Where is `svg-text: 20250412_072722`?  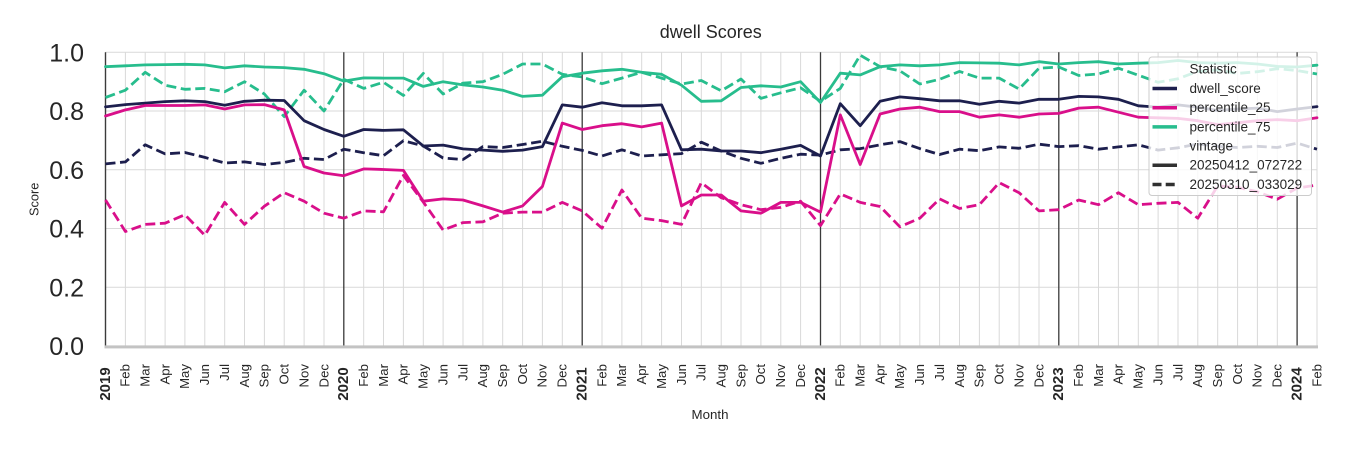
svg-text: 20250412_072722 is located at coordinates (1246, 165).